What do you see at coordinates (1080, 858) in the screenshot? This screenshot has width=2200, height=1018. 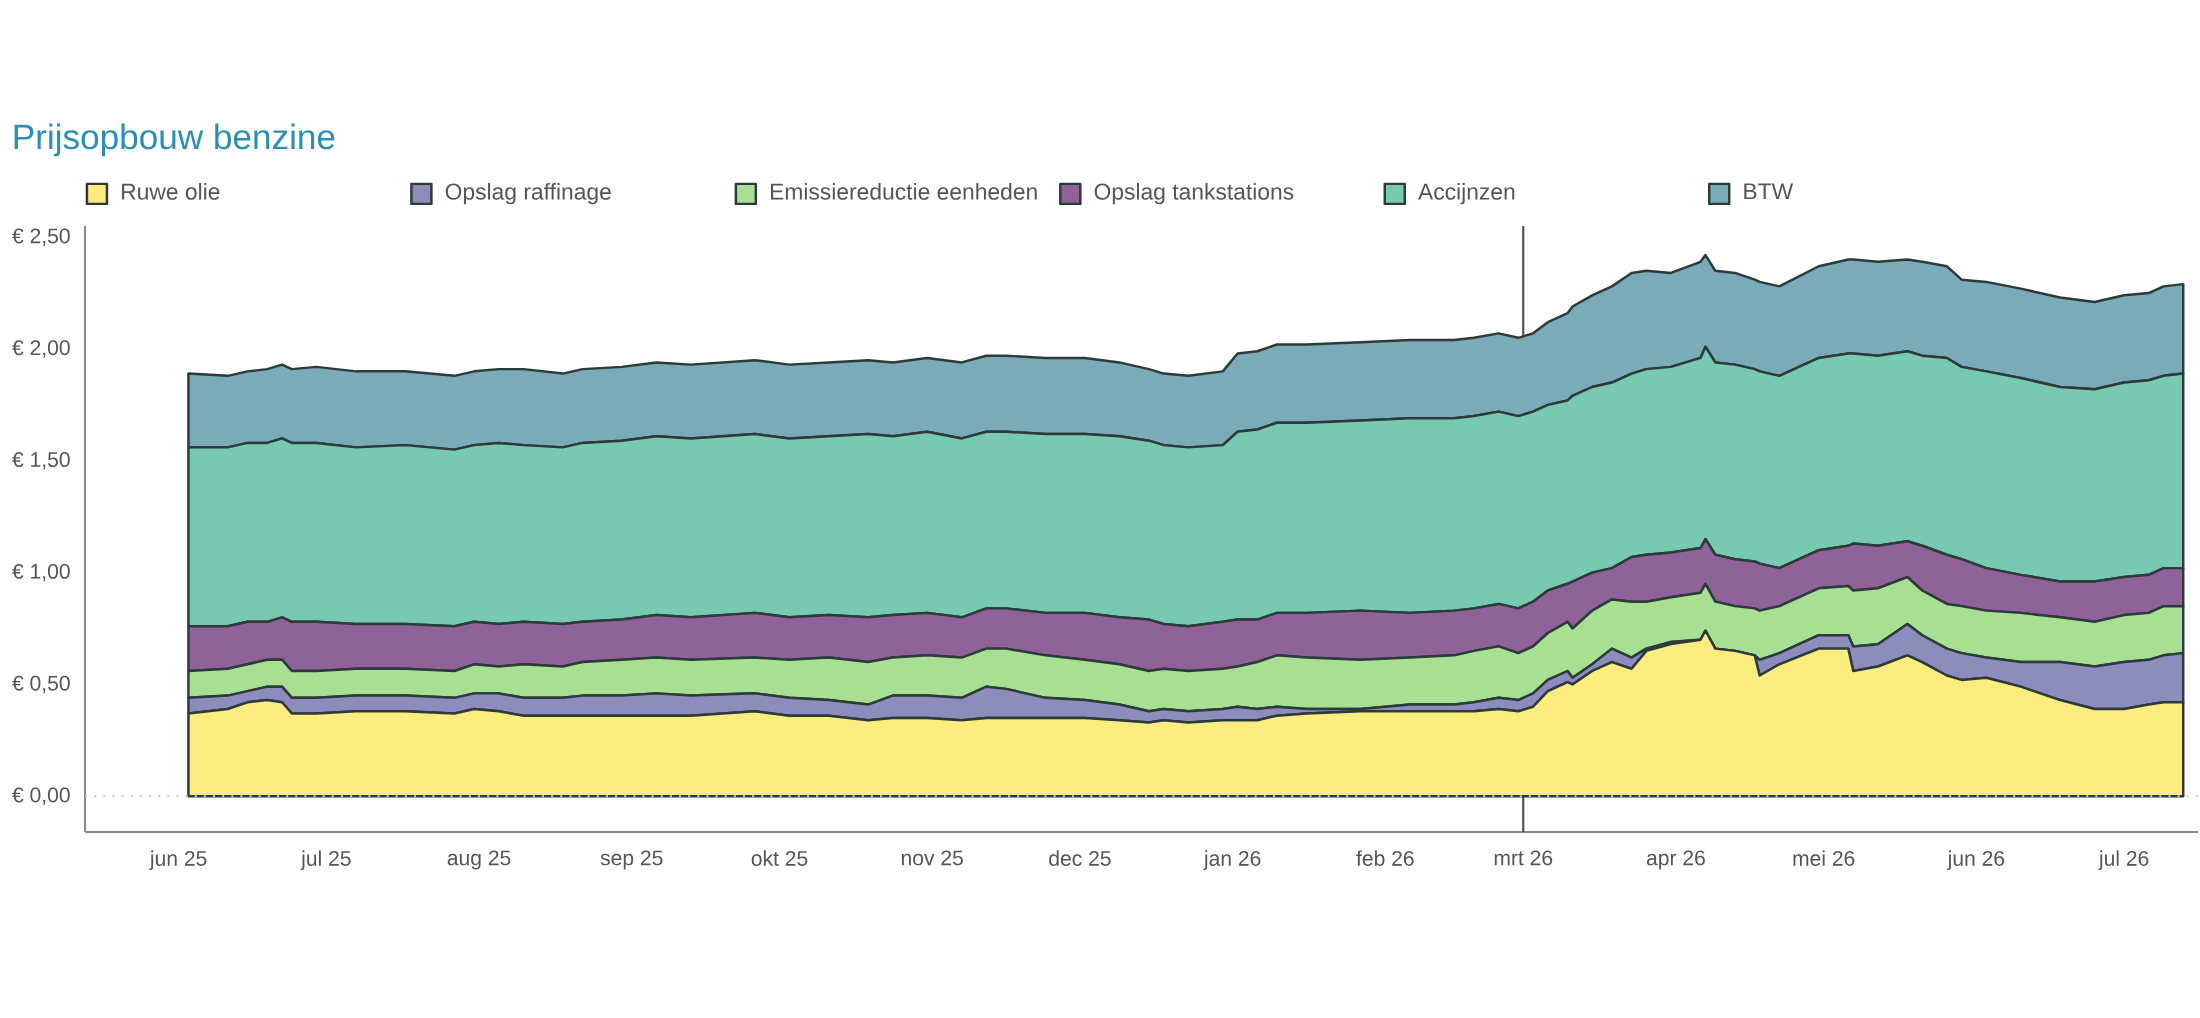 I see `x-tick-label: dec 25` at bounding box center [1080, 858].